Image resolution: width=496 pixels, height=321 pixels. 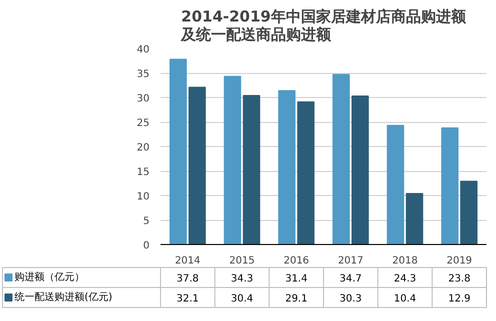 I want to click on y-tick-label: 15, so click(x=143, y=172).